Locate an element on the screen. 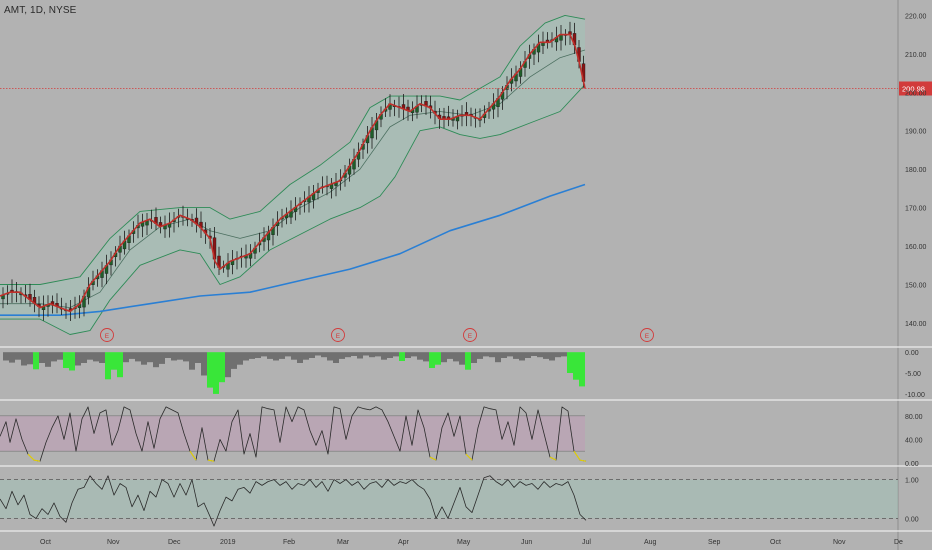  price-axis-tick: 180.00 is located at coordinates (916, 170).